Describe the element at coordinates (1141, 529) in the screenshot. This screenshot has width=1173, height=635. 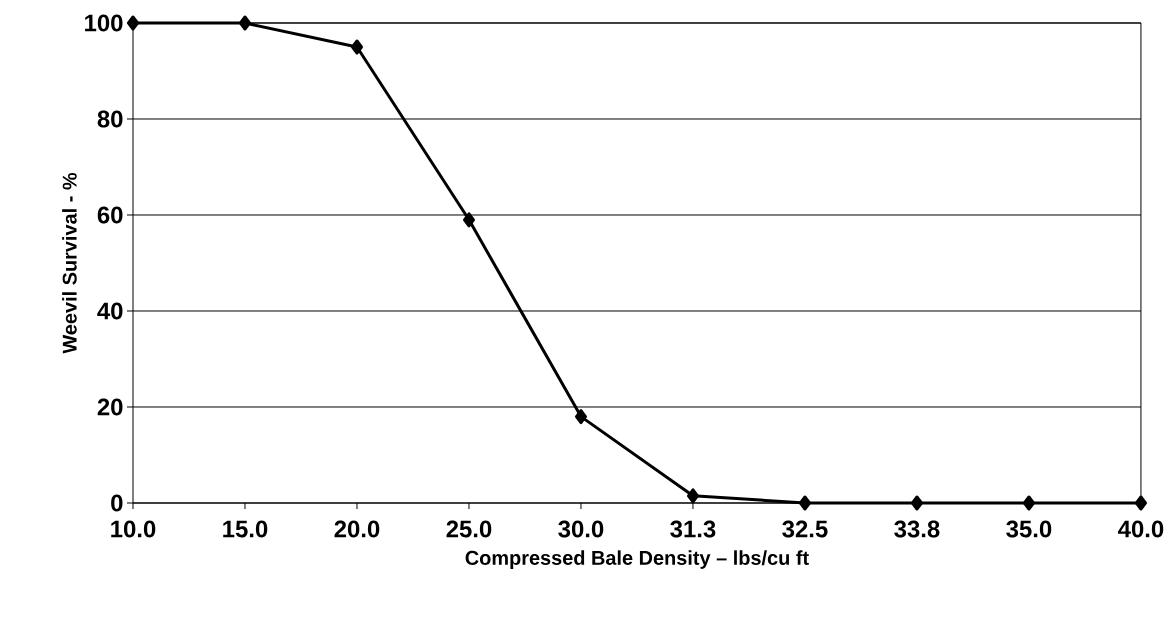
I see `x-tick-label: 40.0` at that location.